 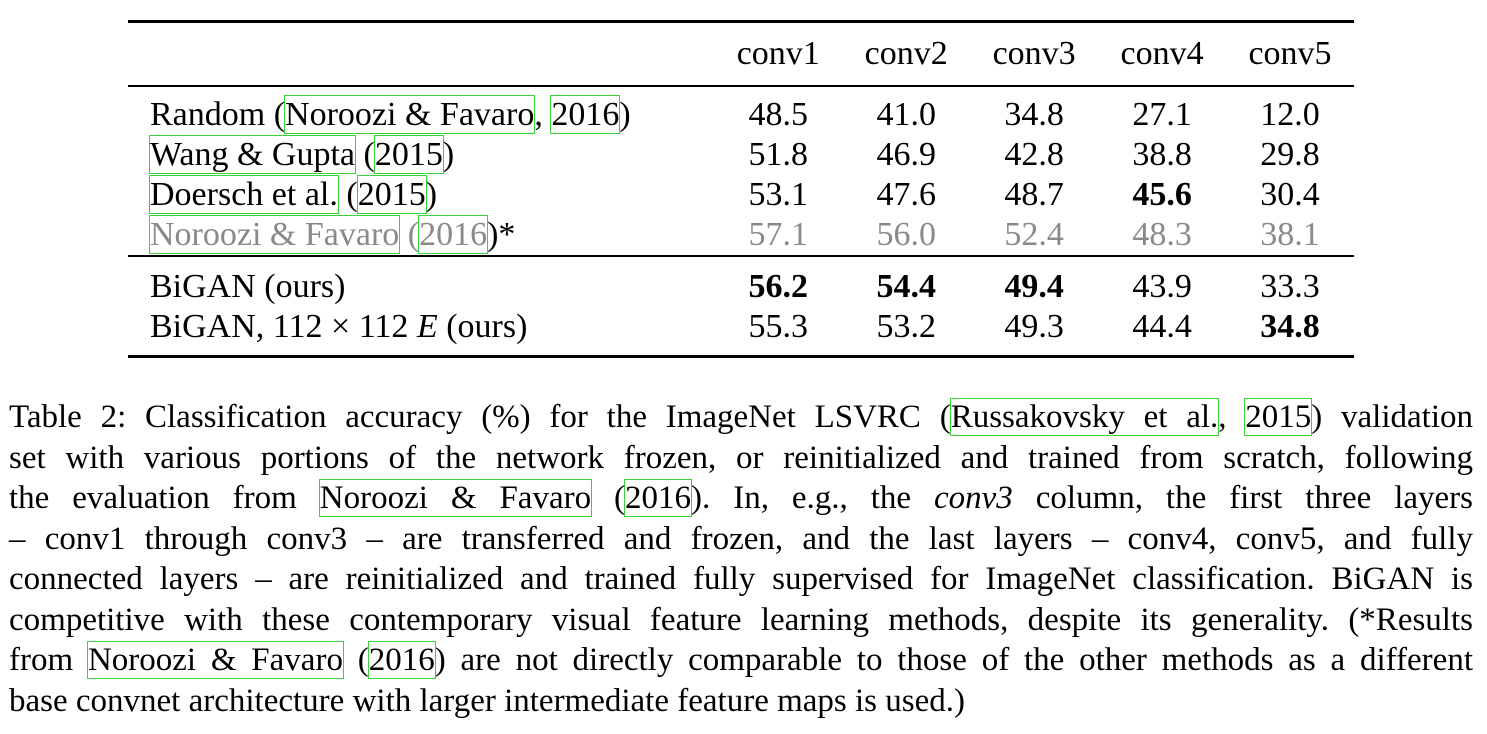 I want to click on table-cell: 42.8, so click(x=1034, y=154).